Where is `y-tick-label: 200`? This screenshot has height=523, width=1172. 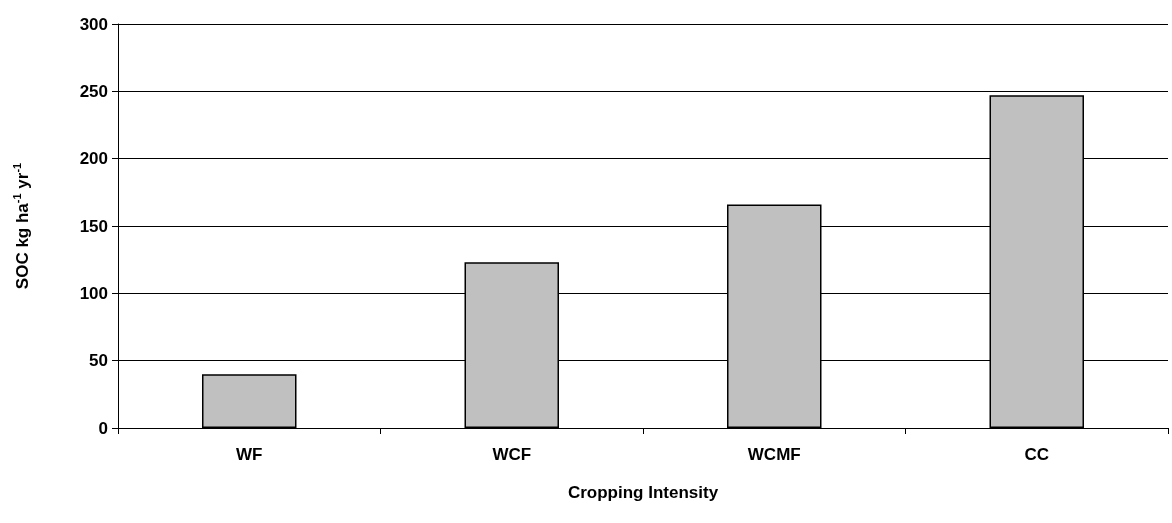 y-tick-label: 200 is located at coordinates (93, 159).